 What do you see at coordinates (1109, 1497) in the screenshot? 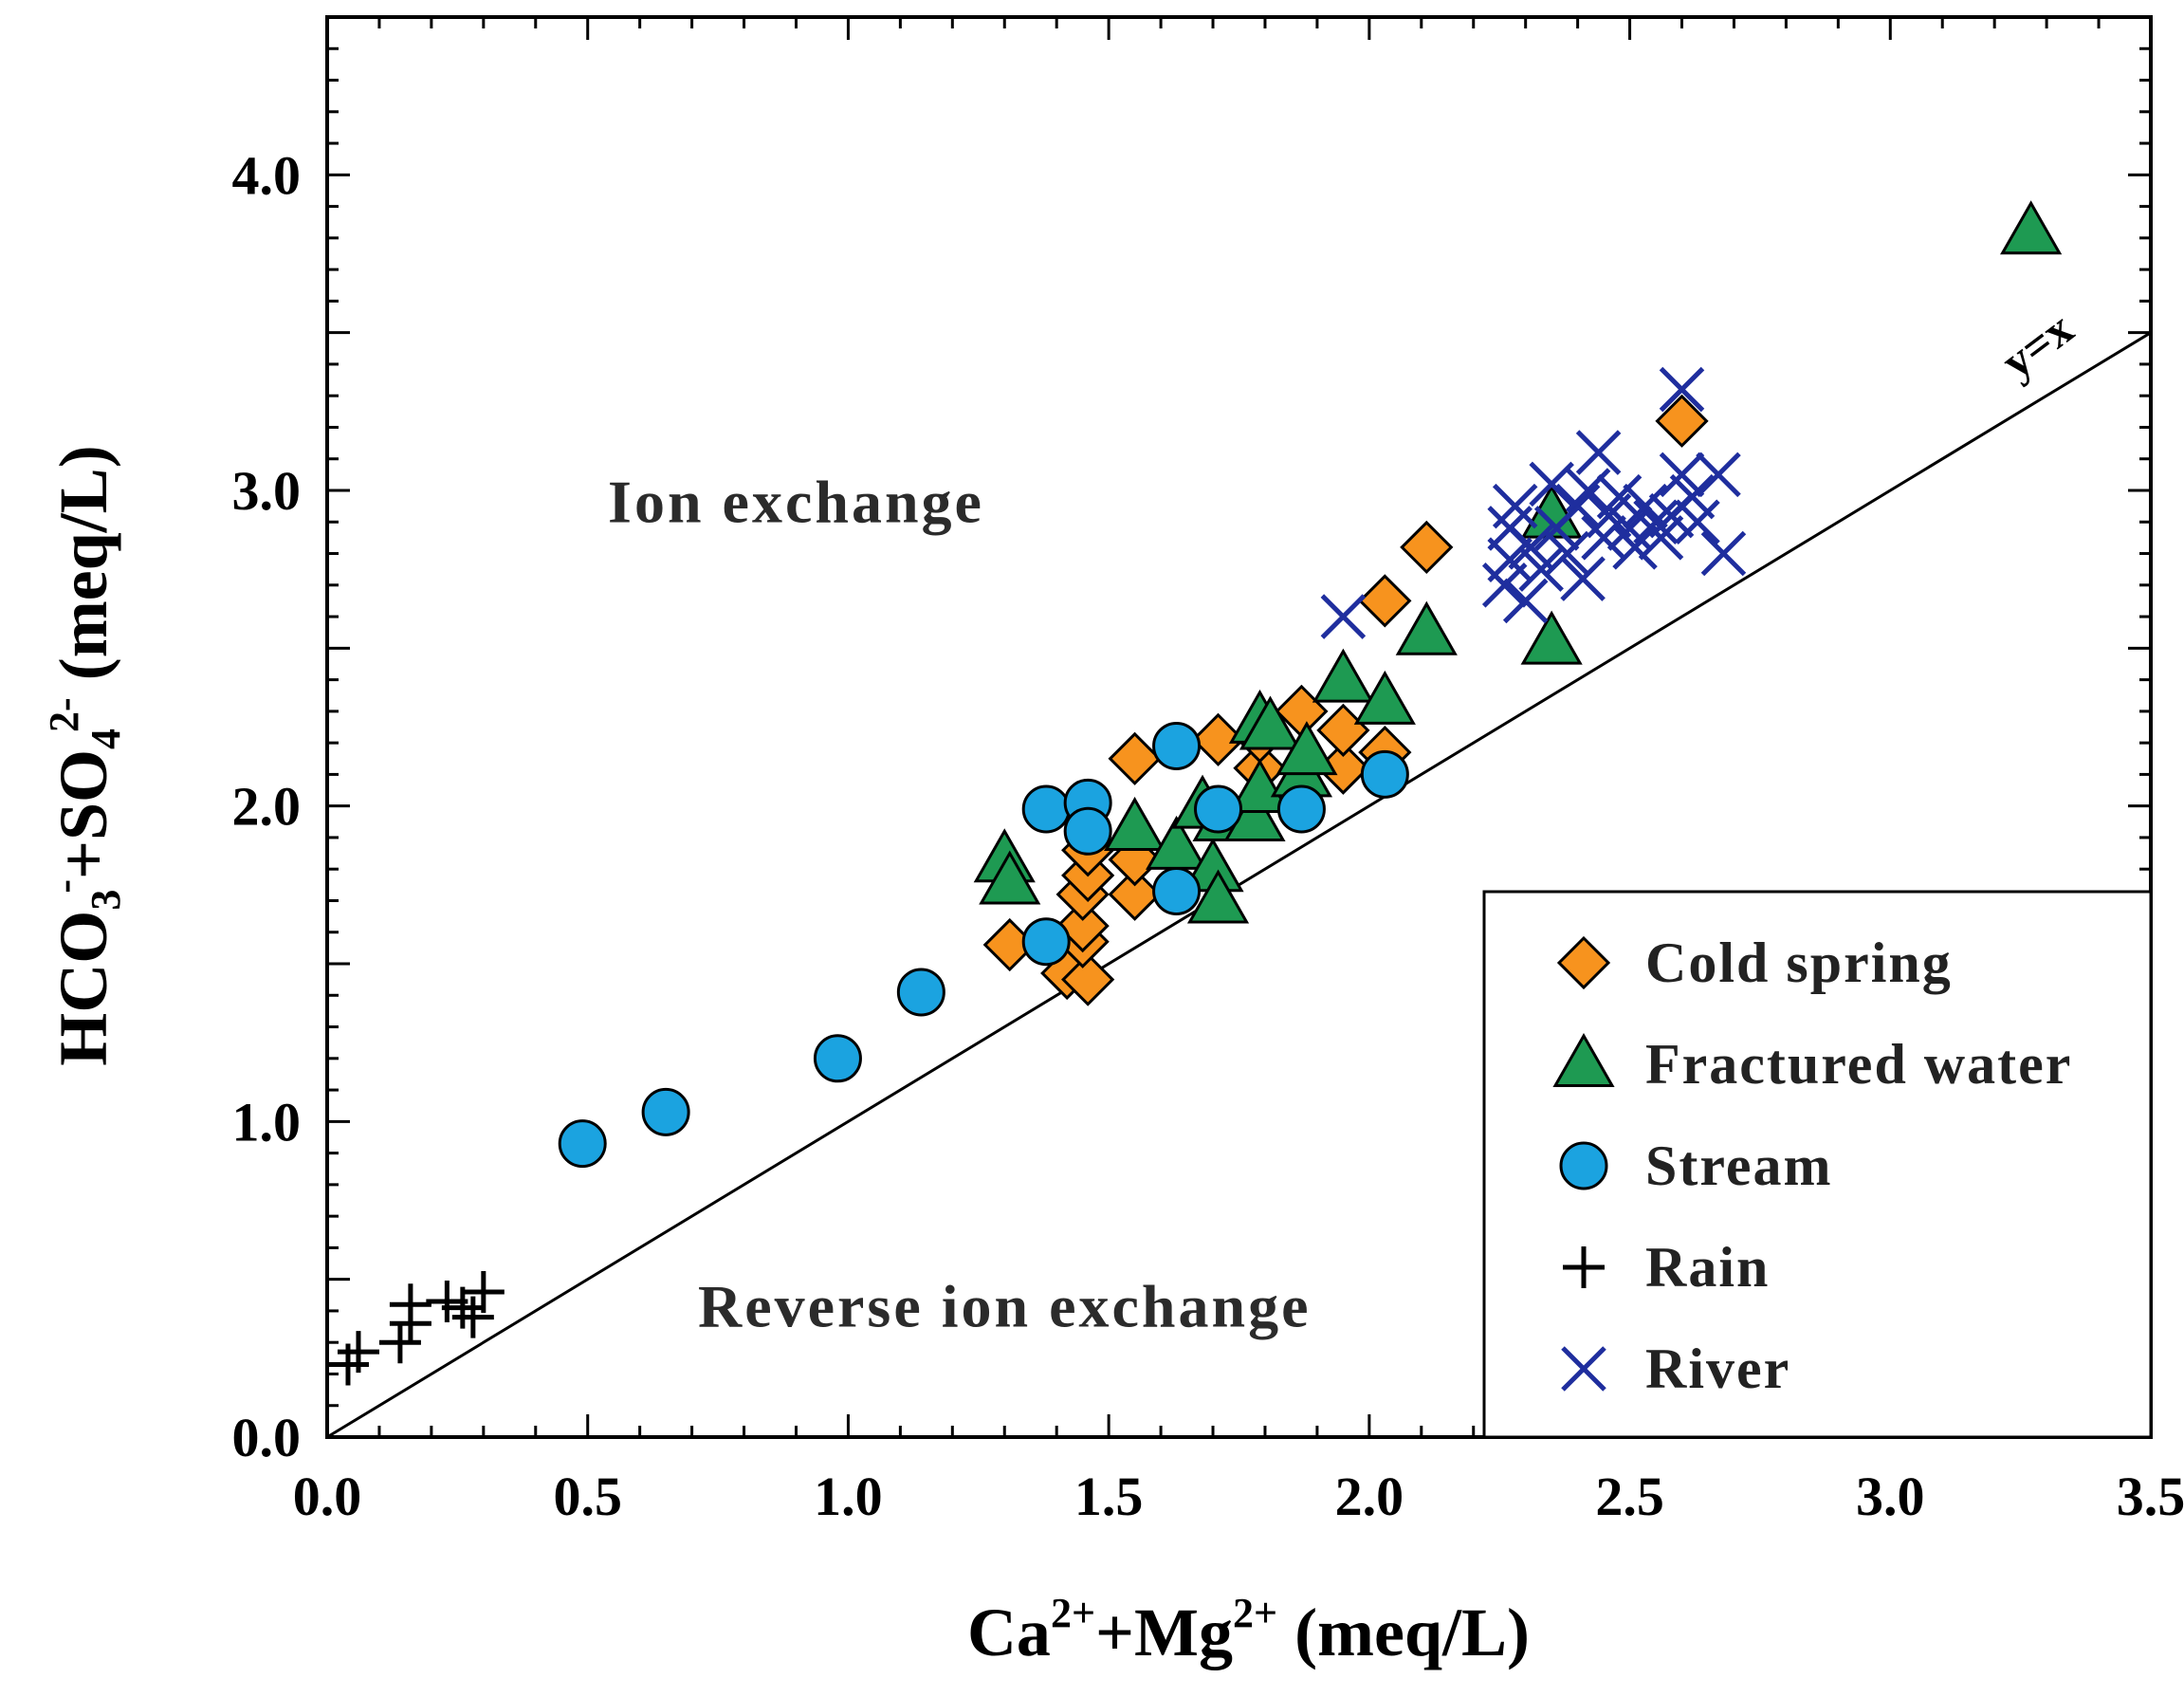
I see `x-tick-label: 1.5` at bounding box center [1109, 1497].